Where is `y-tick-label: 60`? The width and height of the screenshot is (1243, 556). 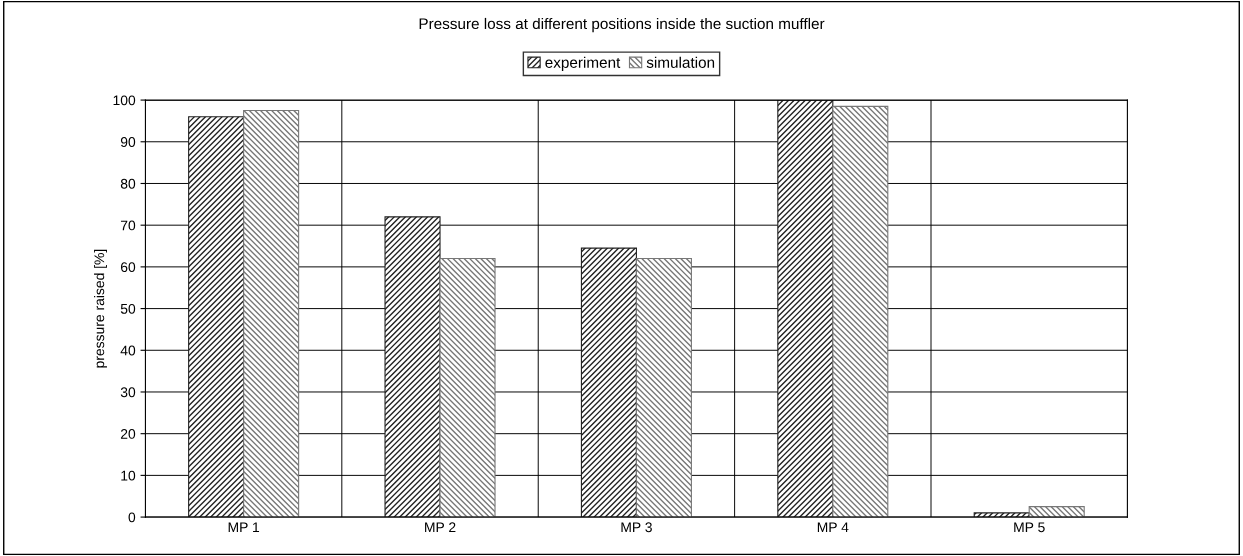
y-tick-label: 60 is located at coordinates (128, 267).